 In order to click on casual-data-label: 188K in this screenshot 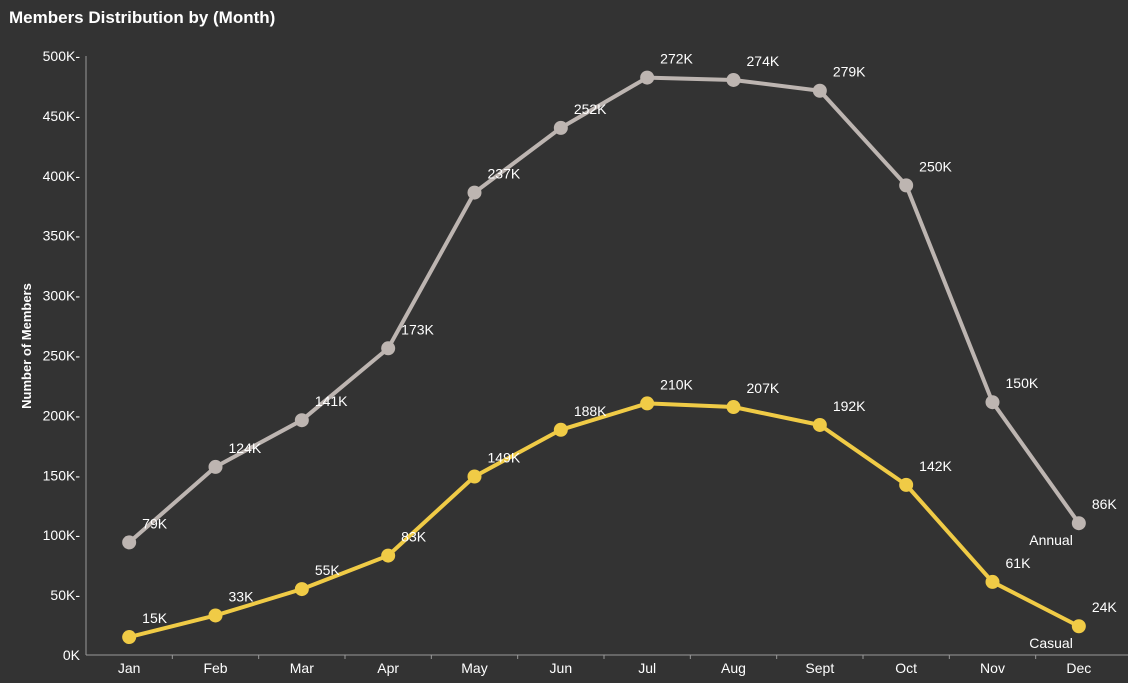, I will do `click(590, 411)`.